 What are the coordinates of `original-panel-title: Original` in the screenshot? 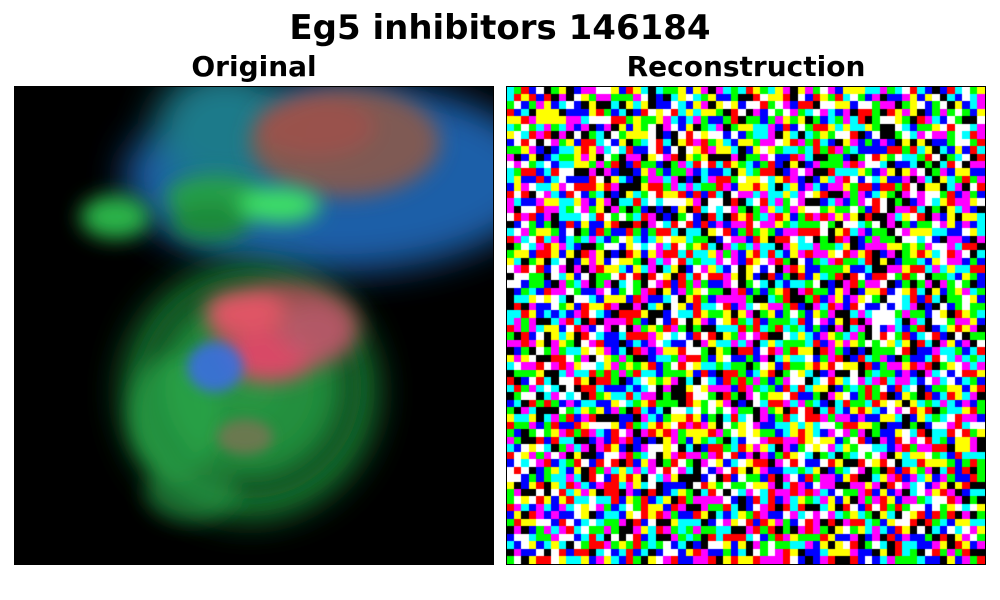 It's located at (254, 67).